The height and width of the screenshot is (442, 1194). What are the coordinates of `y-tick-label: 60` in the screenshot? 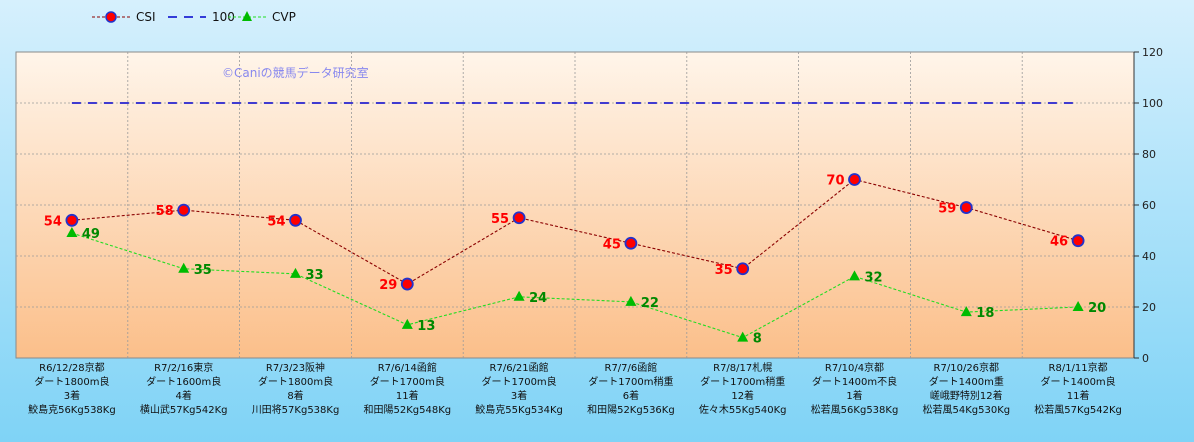 It's located at (1149, 205).